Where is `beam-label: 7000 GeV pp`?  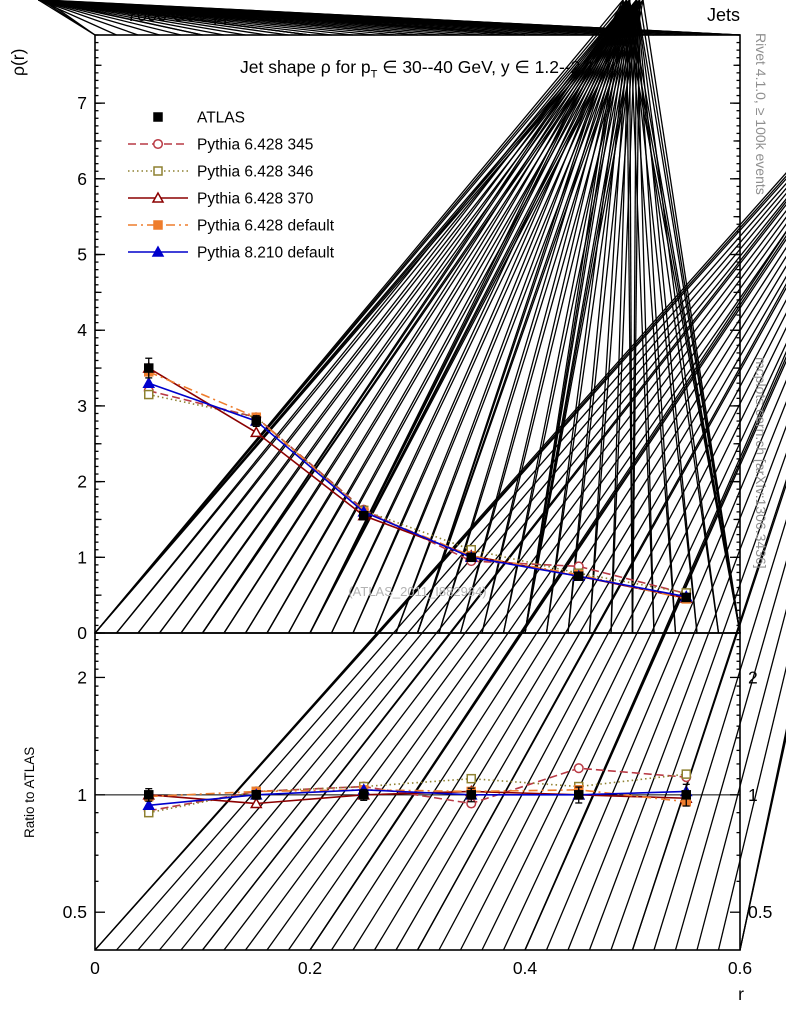 beam-label: 7000 GeV pp is located at coordinates (180, 15).